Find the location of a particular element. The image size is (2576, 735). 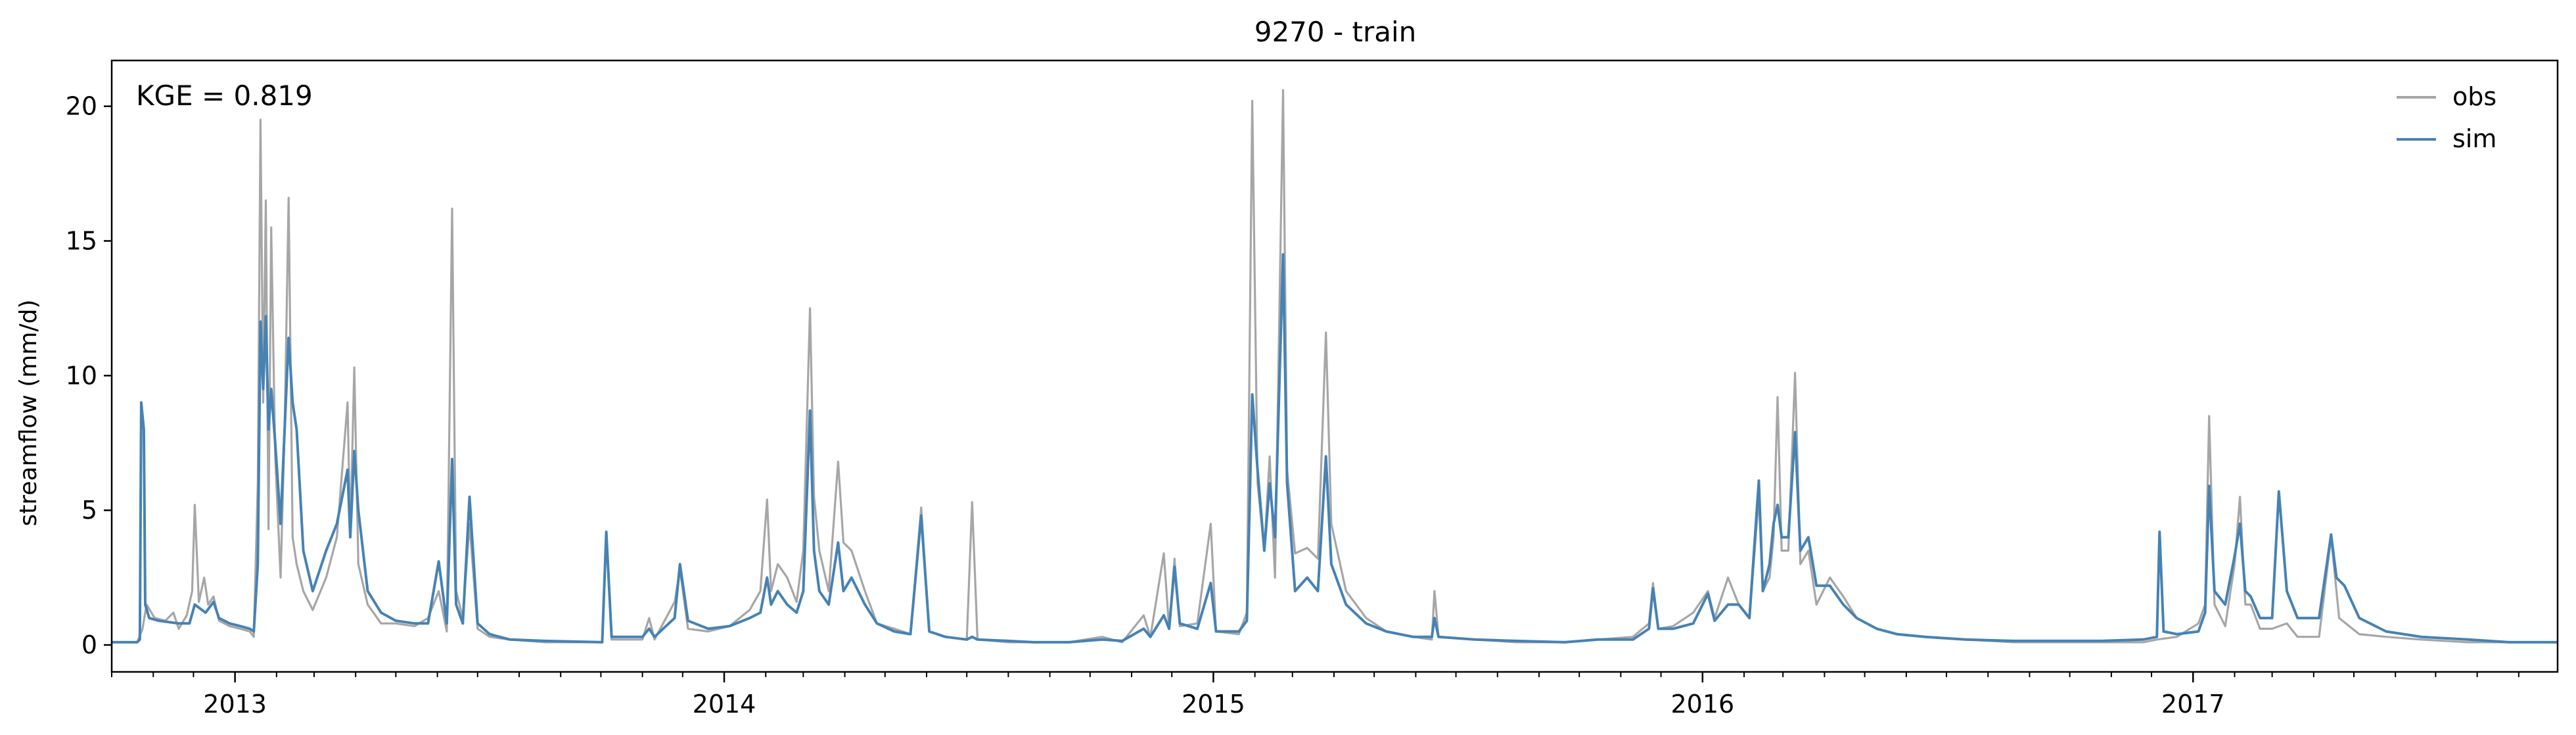

x-tick-label: 2016 is located at coordinates (1702, 704).